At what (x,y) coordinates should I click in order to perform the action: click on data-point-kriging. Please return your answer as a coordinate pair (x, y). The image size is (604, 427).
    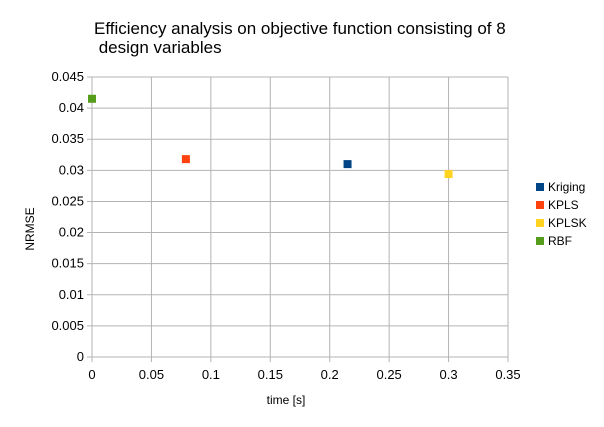
    Looking at the image, I should click on (347, 164).